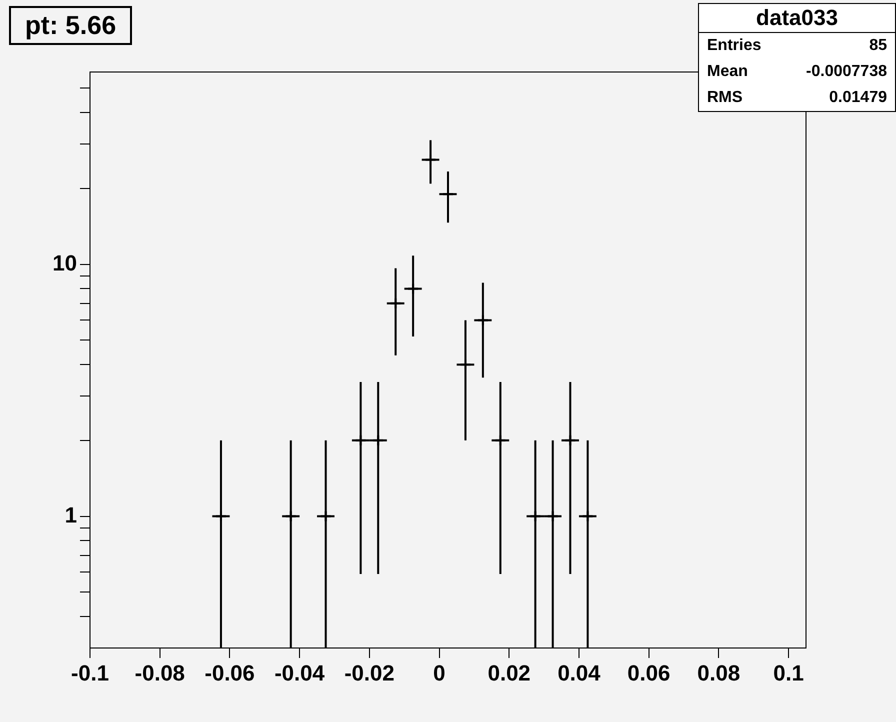 This screenshot has width=896, height=722. What do you see at coordinates (727, 72) in the screenshot?
I see `annotation: Mean` at bounding box center [727, 72].